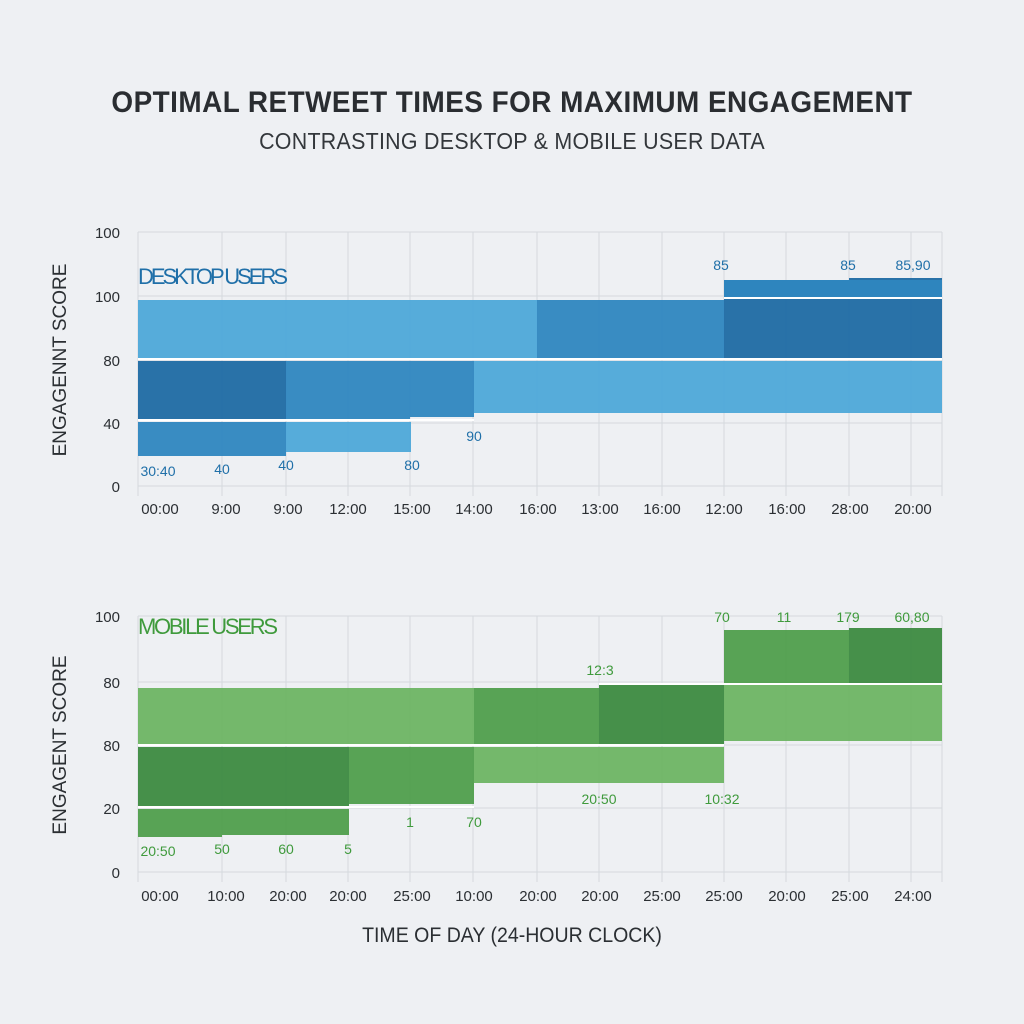 The width and height of the screenshot is (1024, 1024). What do you see at coordinates (412, 465) in the screenshot?
I see `data-label: 80` at bounding box center [412, 465].